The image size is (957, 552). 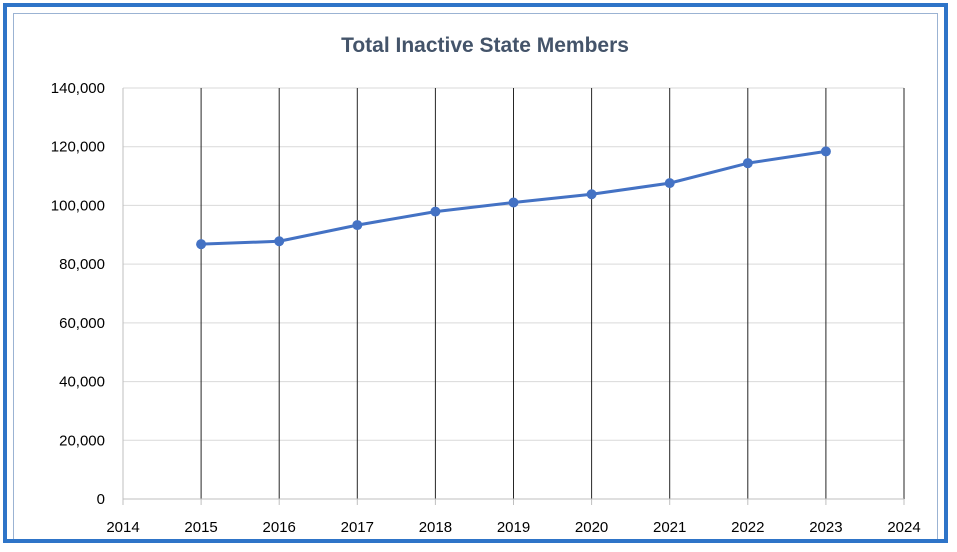 I want to click on x-tick-label: 2014, so click(x=122, y=527).